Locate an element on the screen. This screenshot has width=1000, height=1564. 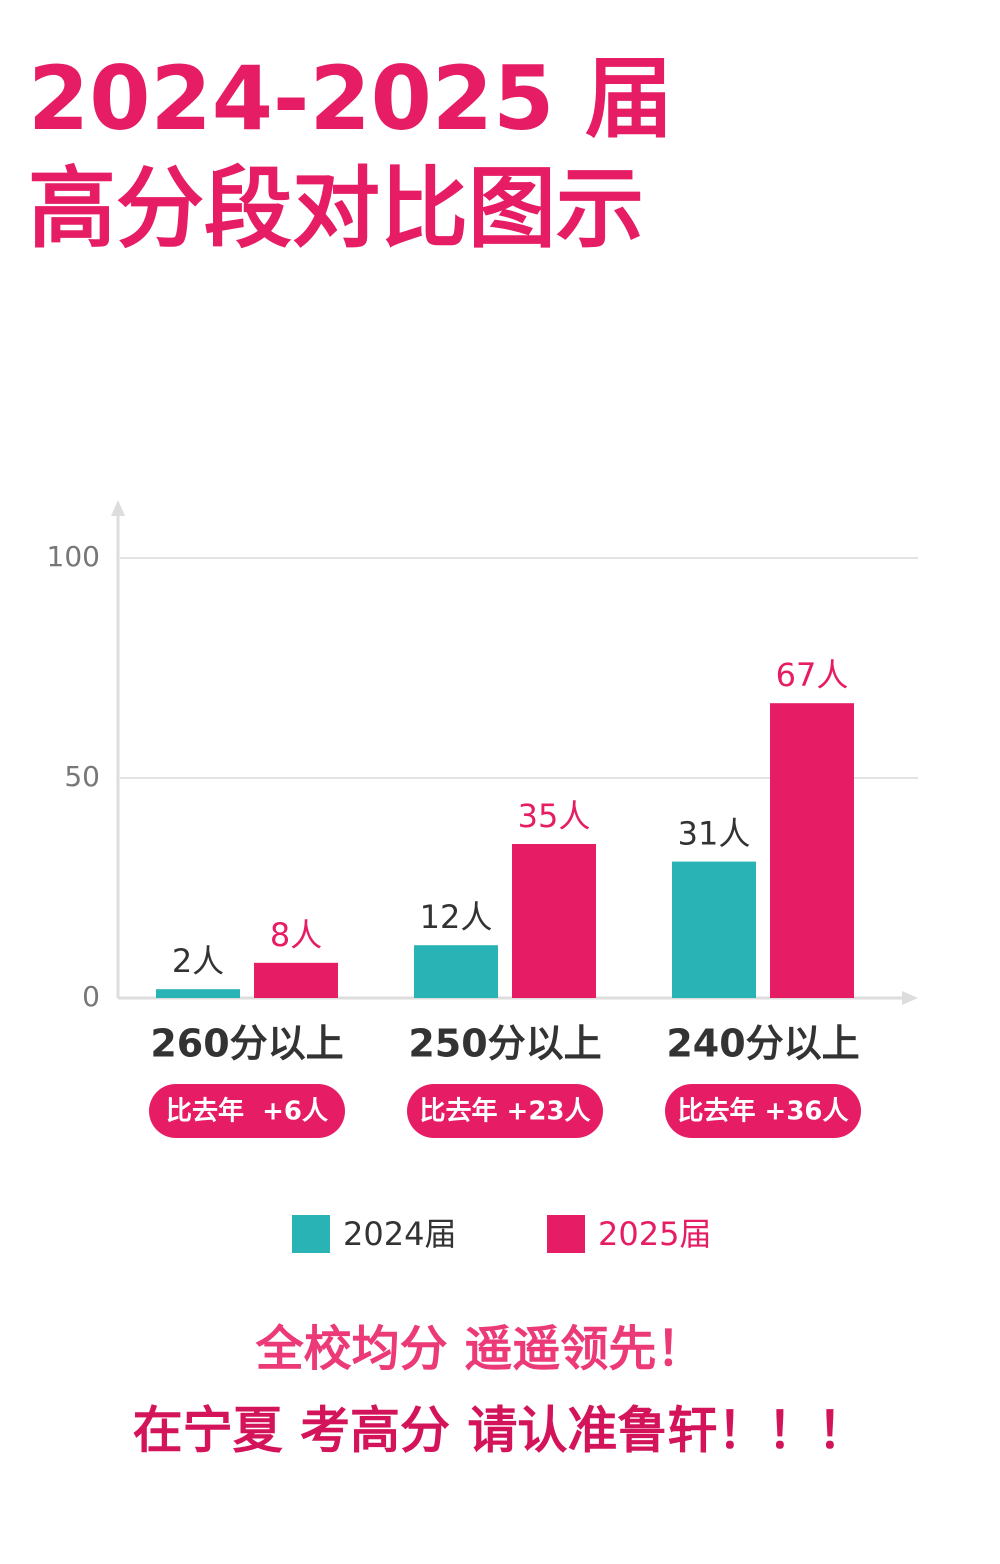
y-tick-label: 0 is located at coordinates (91, 996).